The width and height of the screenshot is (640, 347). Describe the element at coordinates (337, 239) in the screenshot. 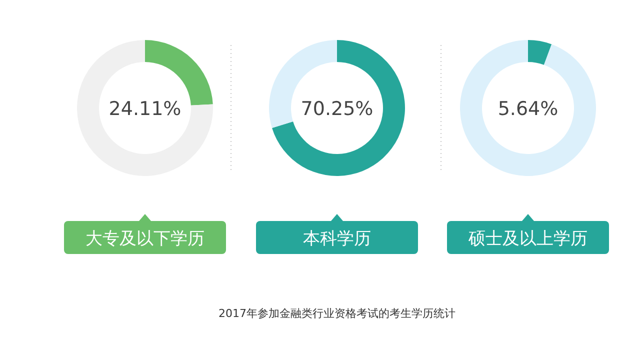

I see `legend-label: 本科学历` at that location.